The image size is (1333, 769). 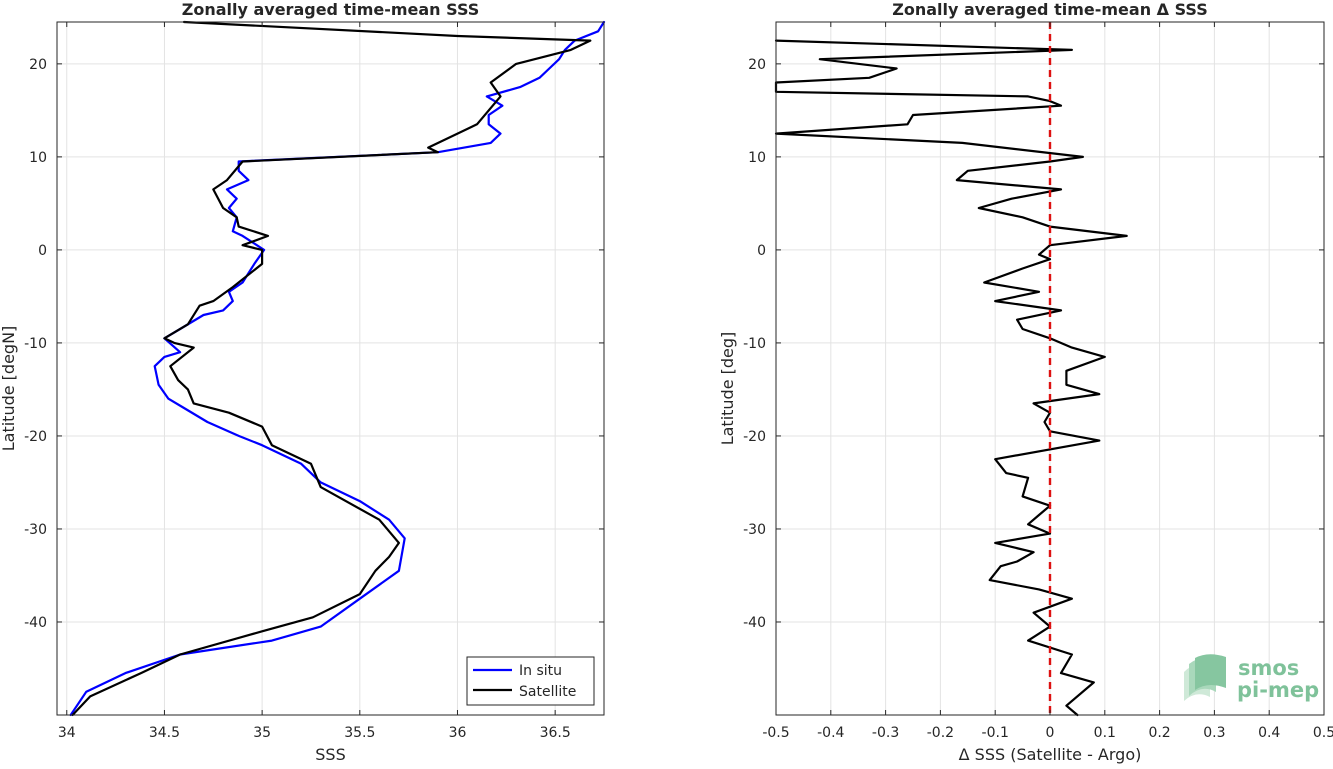 What do you see at coordinates (331, 9) in the screenshot?
I see `title-sss: Zonally averaged time-mean SSS` at bounding box center [331, 9].